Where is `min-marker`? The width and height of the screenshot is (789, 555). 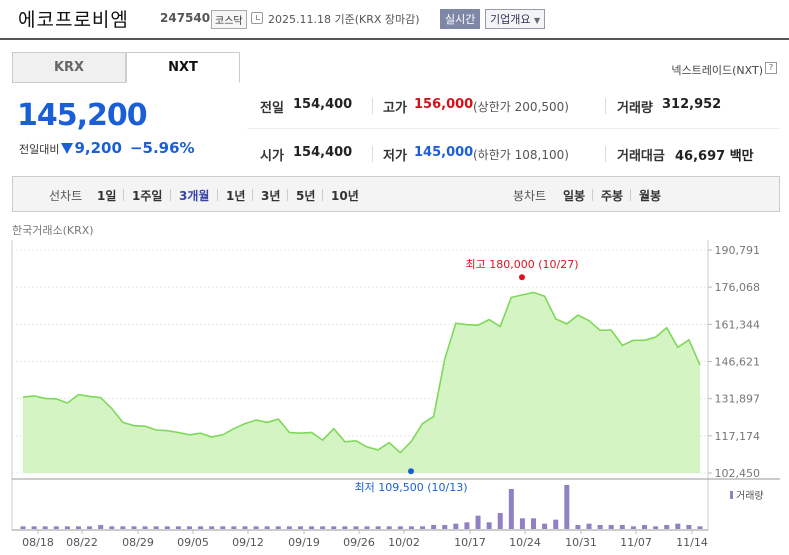 min-marker is located at coordinates (411, 471).